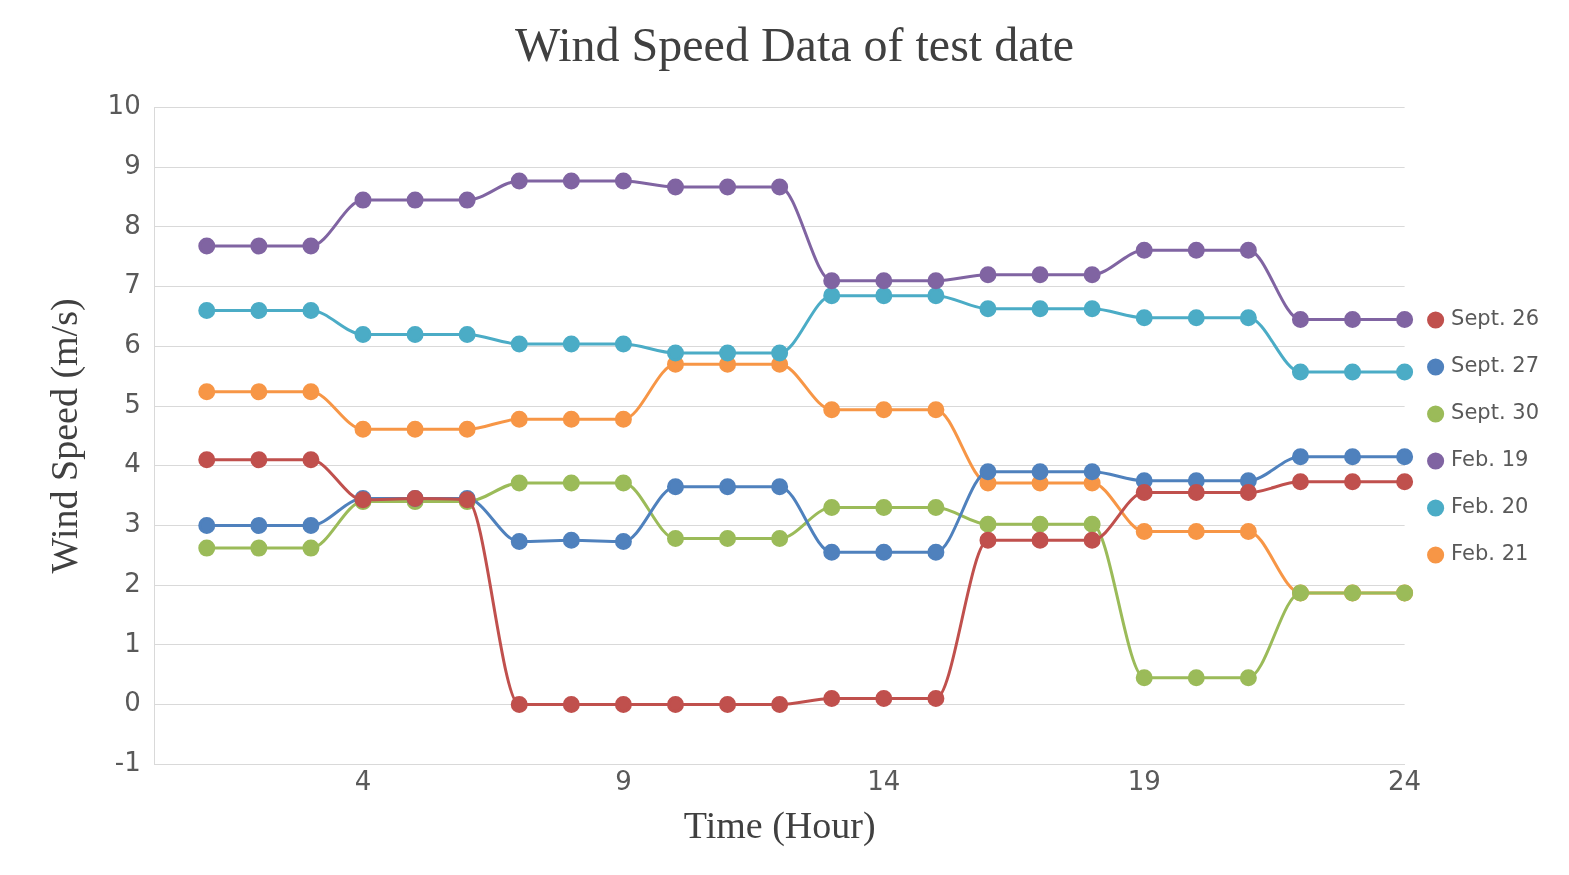 The height and width of the screenshot is (875, 1569). I want to click on x-tick-label: 14, so click(884, 780).